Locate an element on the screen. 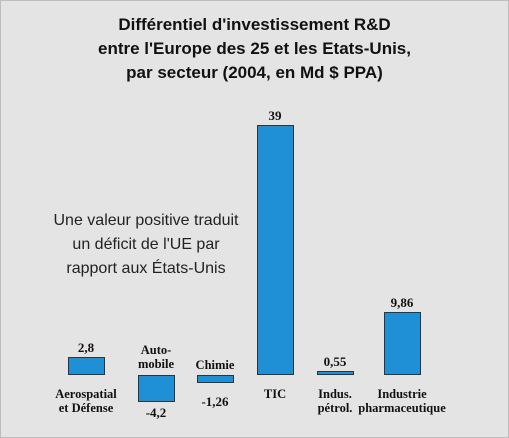 The width and height of the screenshot is (509, 438). category-label: TIC is located at coordinates (275, 394).